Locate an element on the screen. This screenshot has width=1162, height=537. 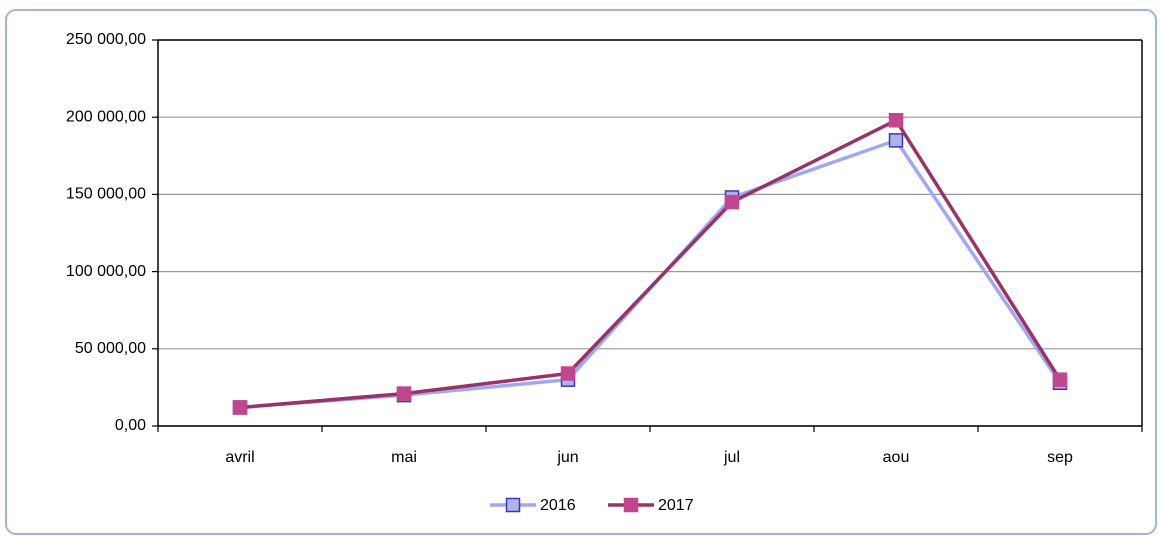
legend-label: 2017 is located at coordinates (676, 505).